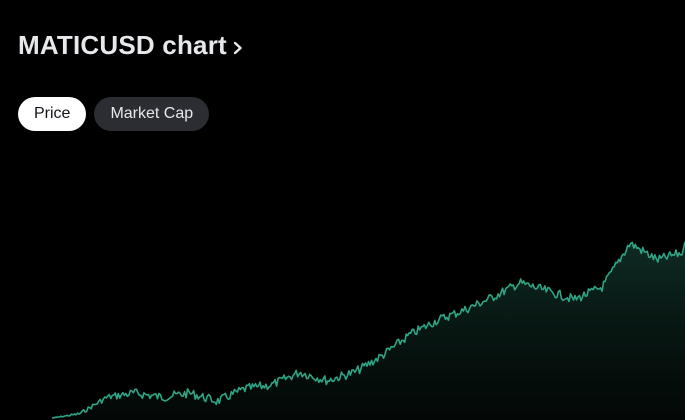 The image size is (685, 420). What do you see at coordinates (238, 48) in the screenshot?
I see `chevron-right-icon` at bounding box center [238, 48].